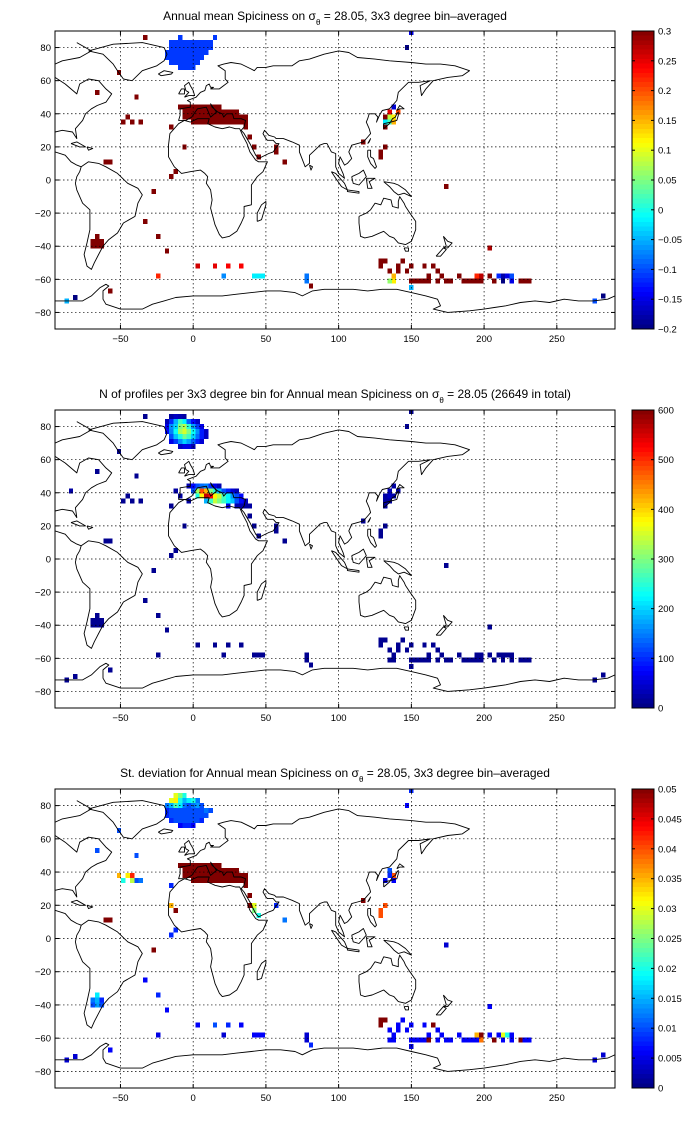 The width and height of the screenshot is (696, 1140). What do you see at coordinates (266, 339) in the screenshot?
I see `x-tick-label: 50` at bounding box center [266, 339].